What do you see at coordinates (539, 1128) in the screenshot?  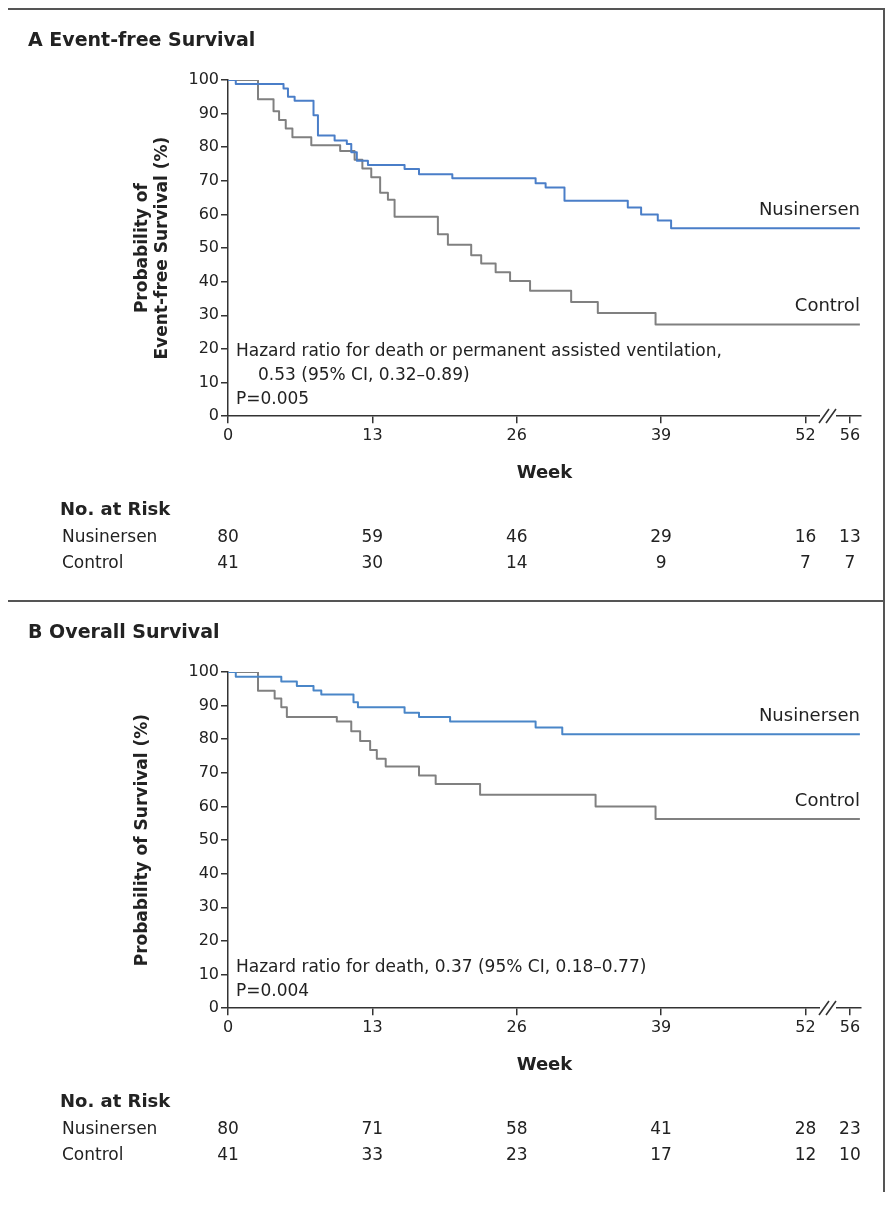 I see `text: 80 71 58 41 28 23` at bounding box center [539, 1128].